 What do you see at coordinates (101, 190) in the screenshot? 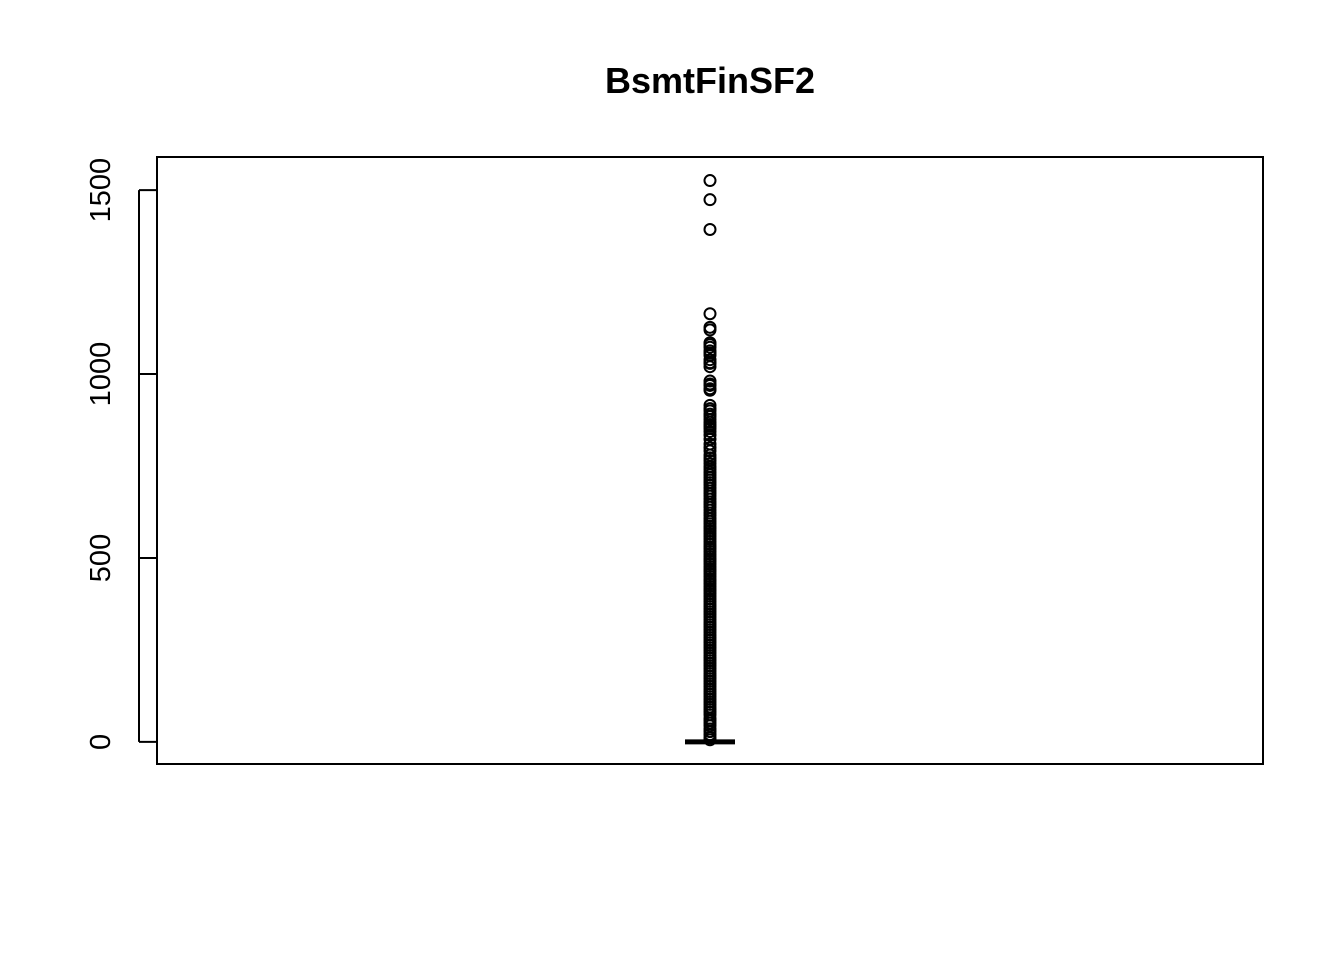
I see `y-tick-label: 1500` at bounding box center [101, 190].